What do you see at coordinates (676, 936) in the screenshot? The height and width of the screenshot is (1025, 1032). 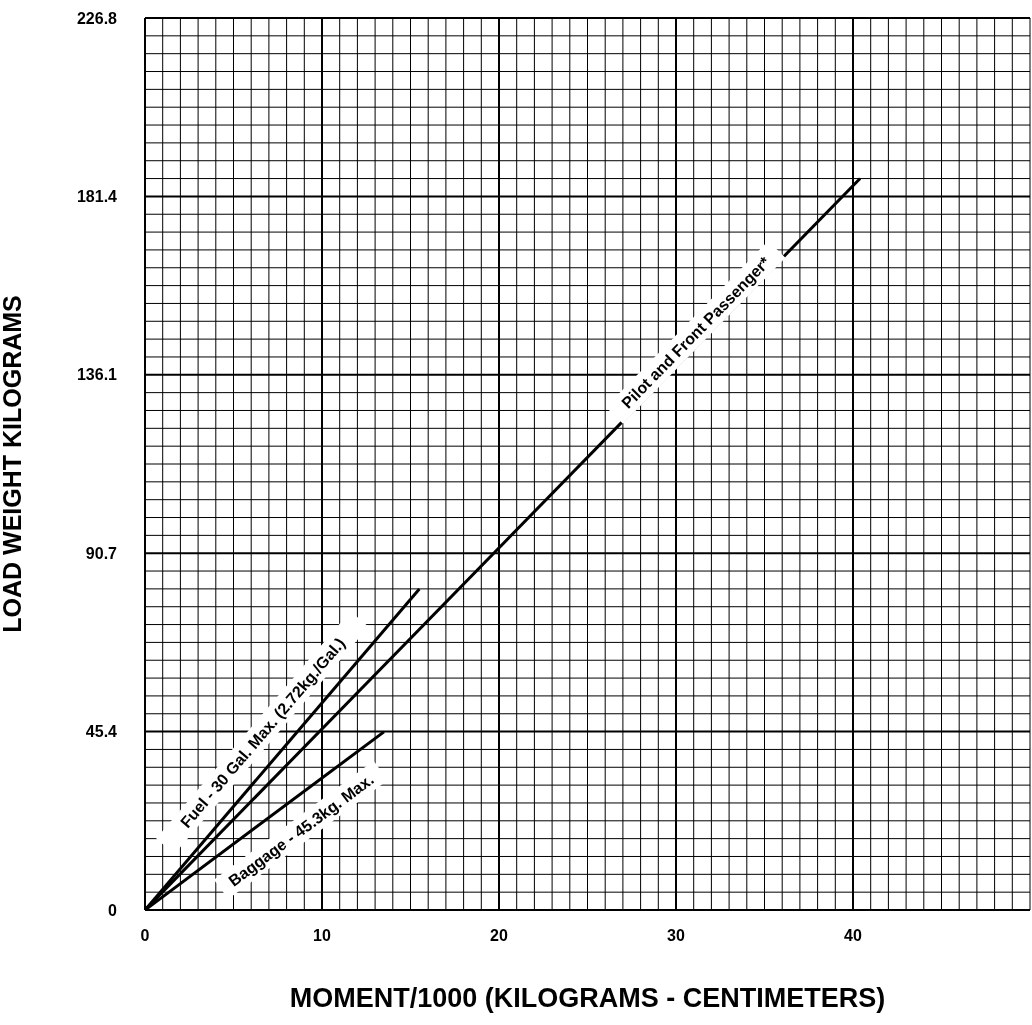 I see `x-tick-label: 30` at bounding box center [676, 936].